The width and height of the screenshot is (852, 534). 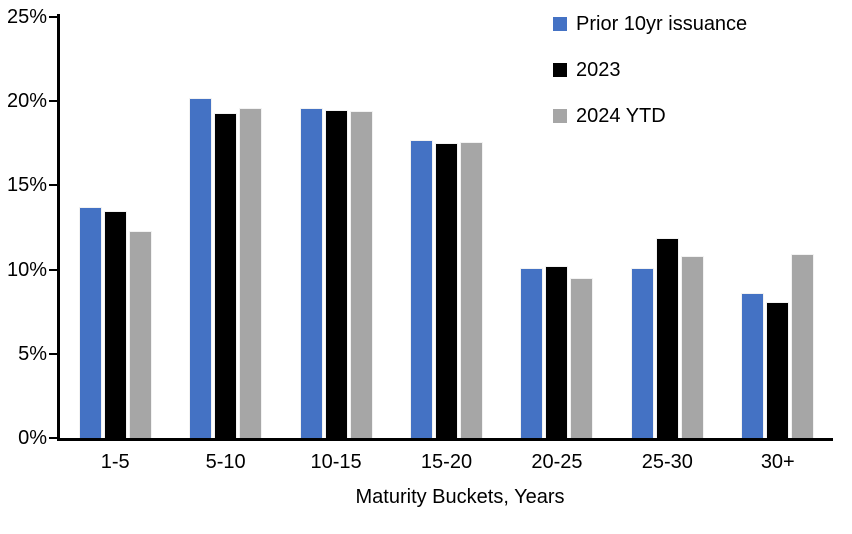 I want to click on x-axis-tick-label: 20-25, so click(x=557, y=462).